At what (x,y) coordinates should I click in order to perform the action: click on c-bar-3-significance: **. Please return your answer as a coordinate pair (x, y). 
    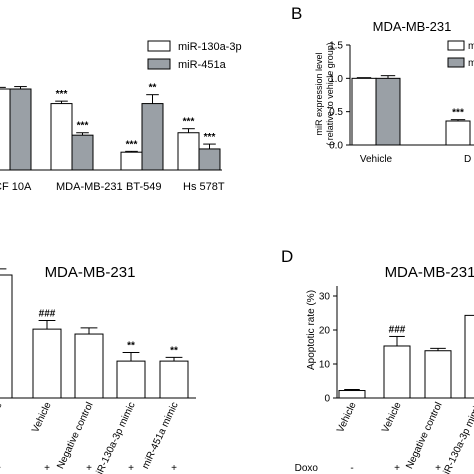
    Looking at the image, I should click on (131, 345).